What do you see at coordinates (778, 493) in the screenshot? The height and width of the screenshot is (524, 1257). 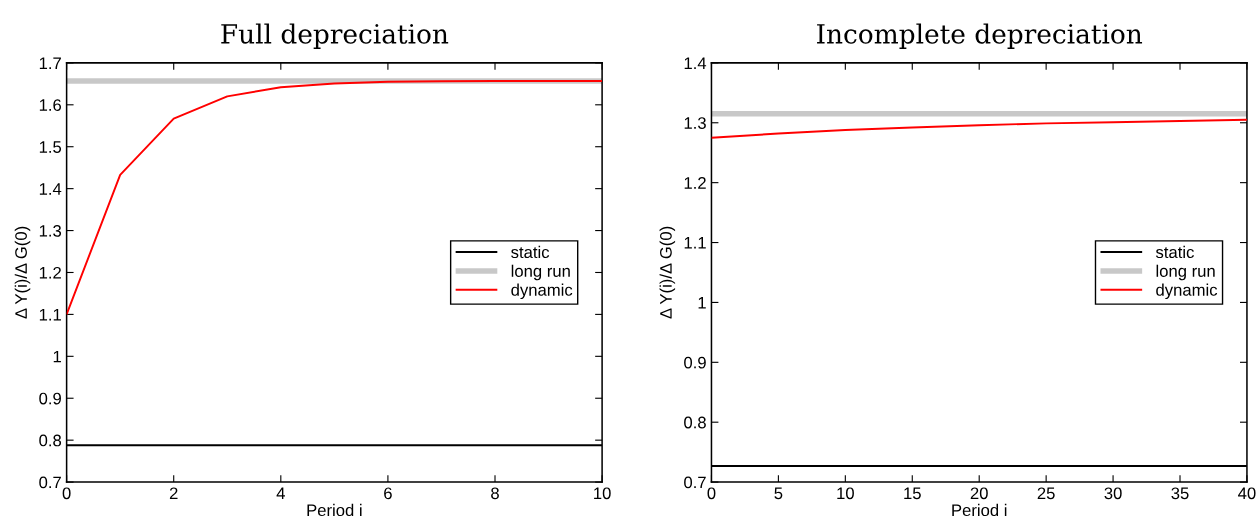 I see `x-tick-label: 5` at bounding box center [778, 493].